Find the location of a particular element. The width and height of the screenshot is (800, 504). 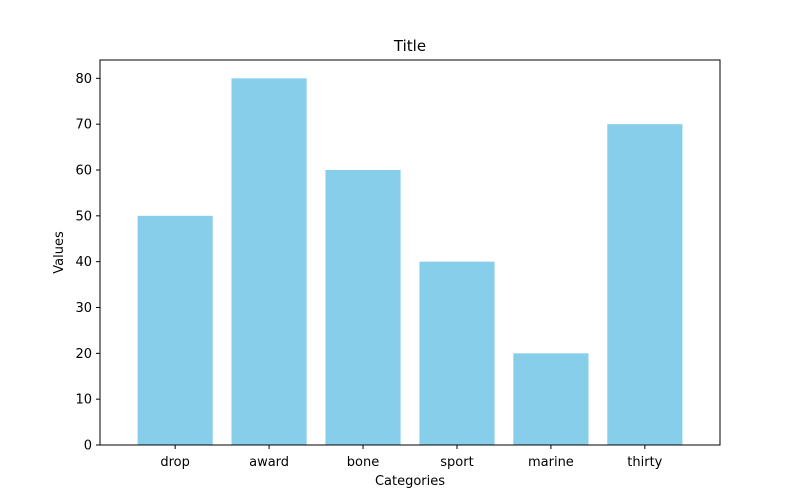

x-tick-label-award: award is located at coordinates (269, 462).